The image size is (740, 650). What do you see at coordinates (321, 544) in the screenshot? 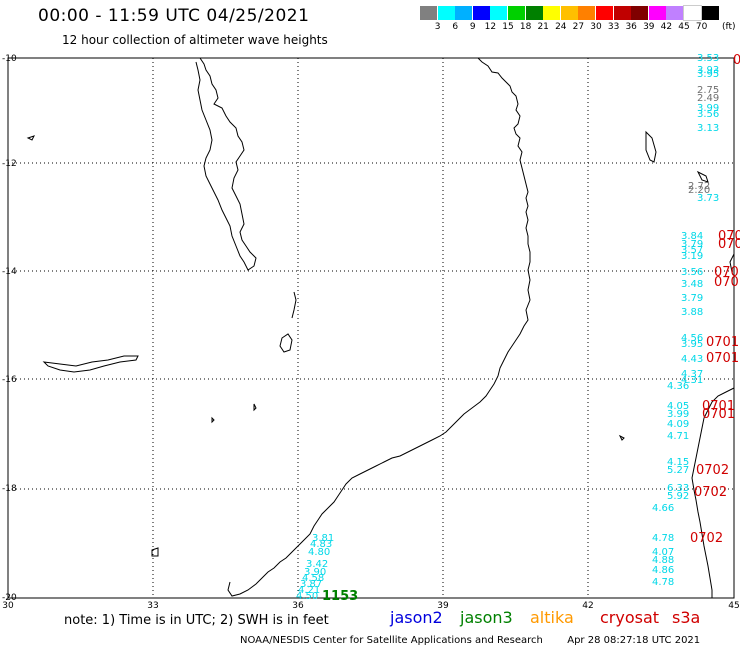
I see `wave-height-value: 4.83` at bounding box center [321, 544].